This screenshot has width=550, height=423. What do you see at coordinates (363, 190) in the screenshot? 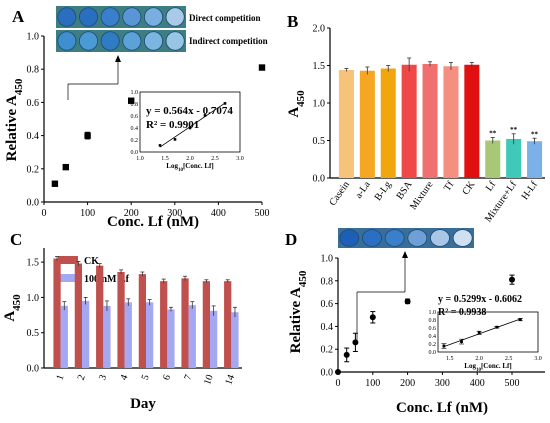
I see `panel-b-xtick-label-1: a-La` at bounding box center [363, 190].